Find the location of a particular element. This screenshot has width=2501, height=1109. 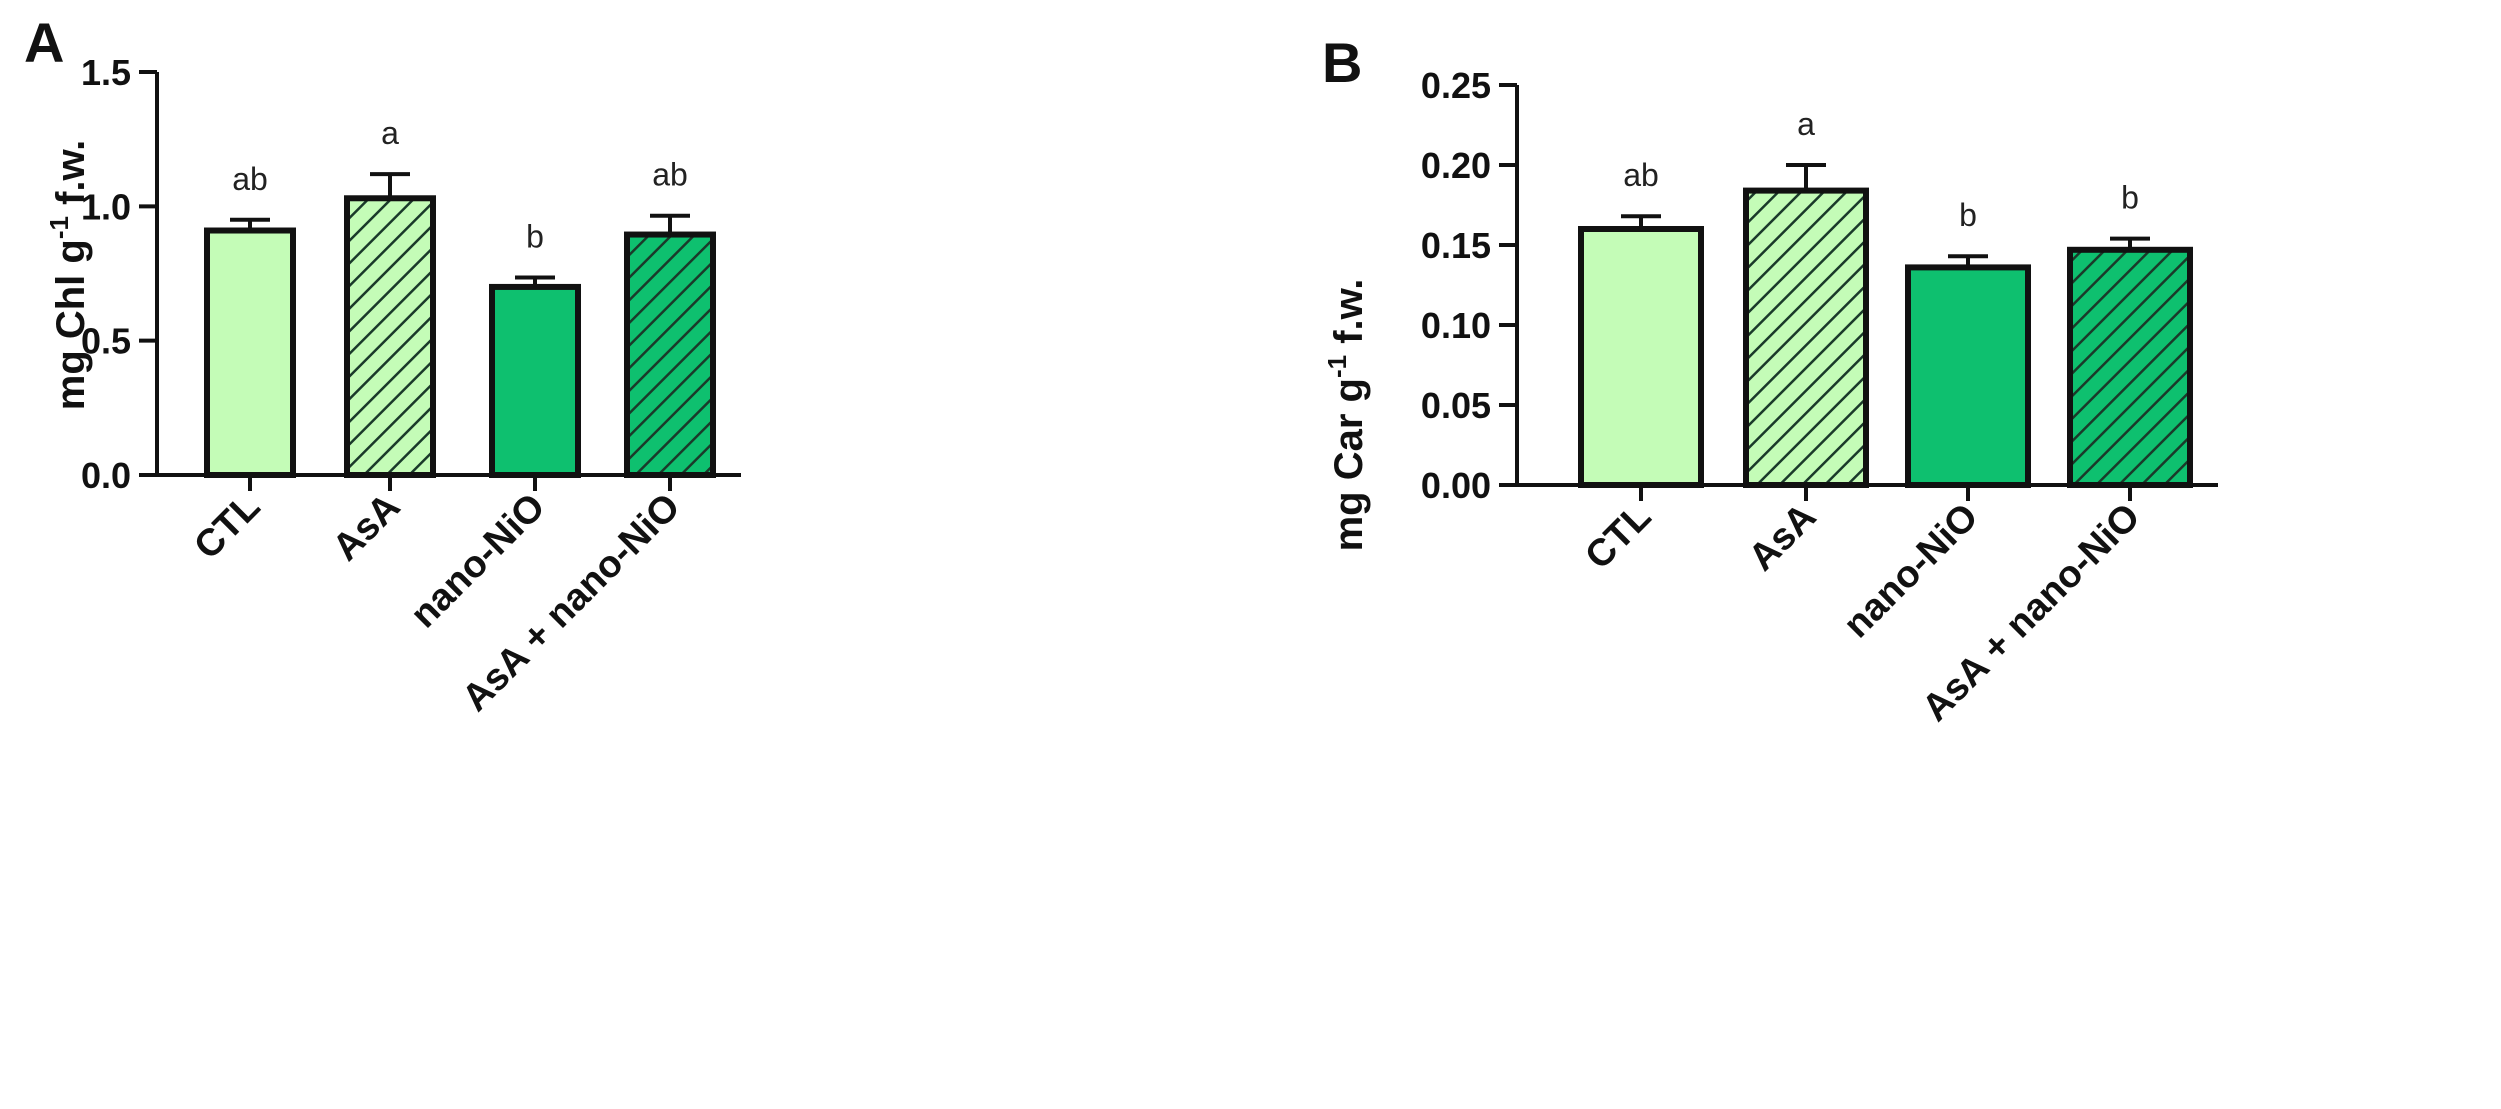

y-axis-label-a: mg Chl g-1 f.w. is located at coordinates (68, 275).